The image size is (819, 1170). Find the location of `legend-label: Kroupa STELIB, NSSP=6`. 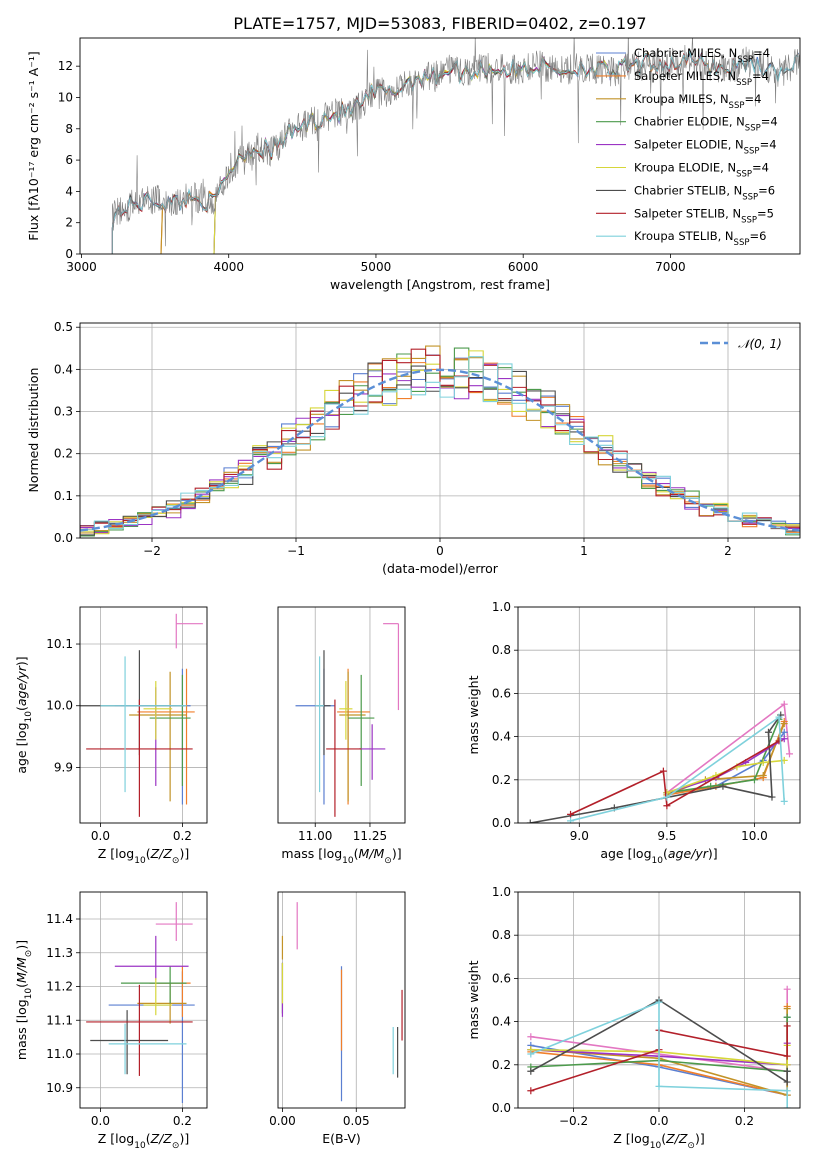

legend-label: Kroupa STELIB, NSSP=6 is located at coordinates (700, 238).